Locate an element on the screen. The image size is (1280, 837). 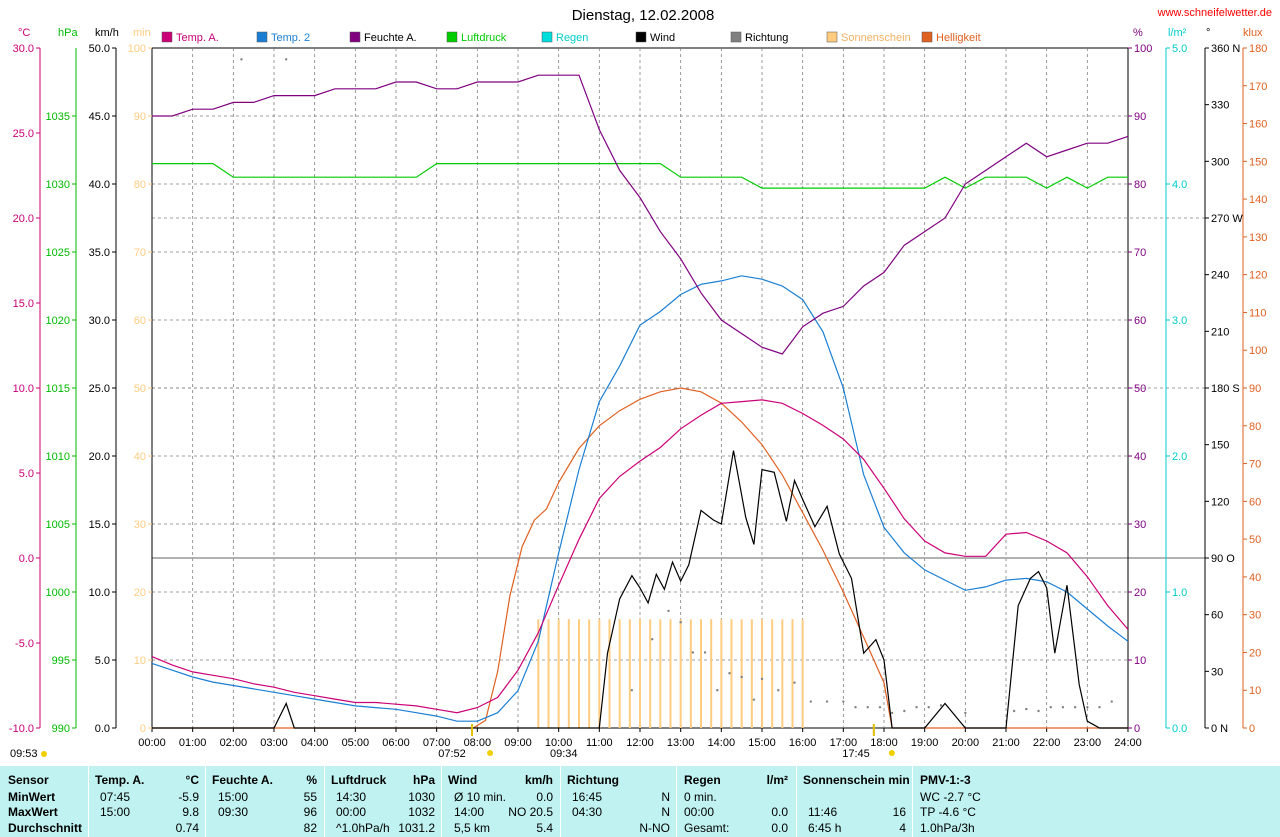
deg-tick-label: 180 S is located at coordinates (1225, 389).